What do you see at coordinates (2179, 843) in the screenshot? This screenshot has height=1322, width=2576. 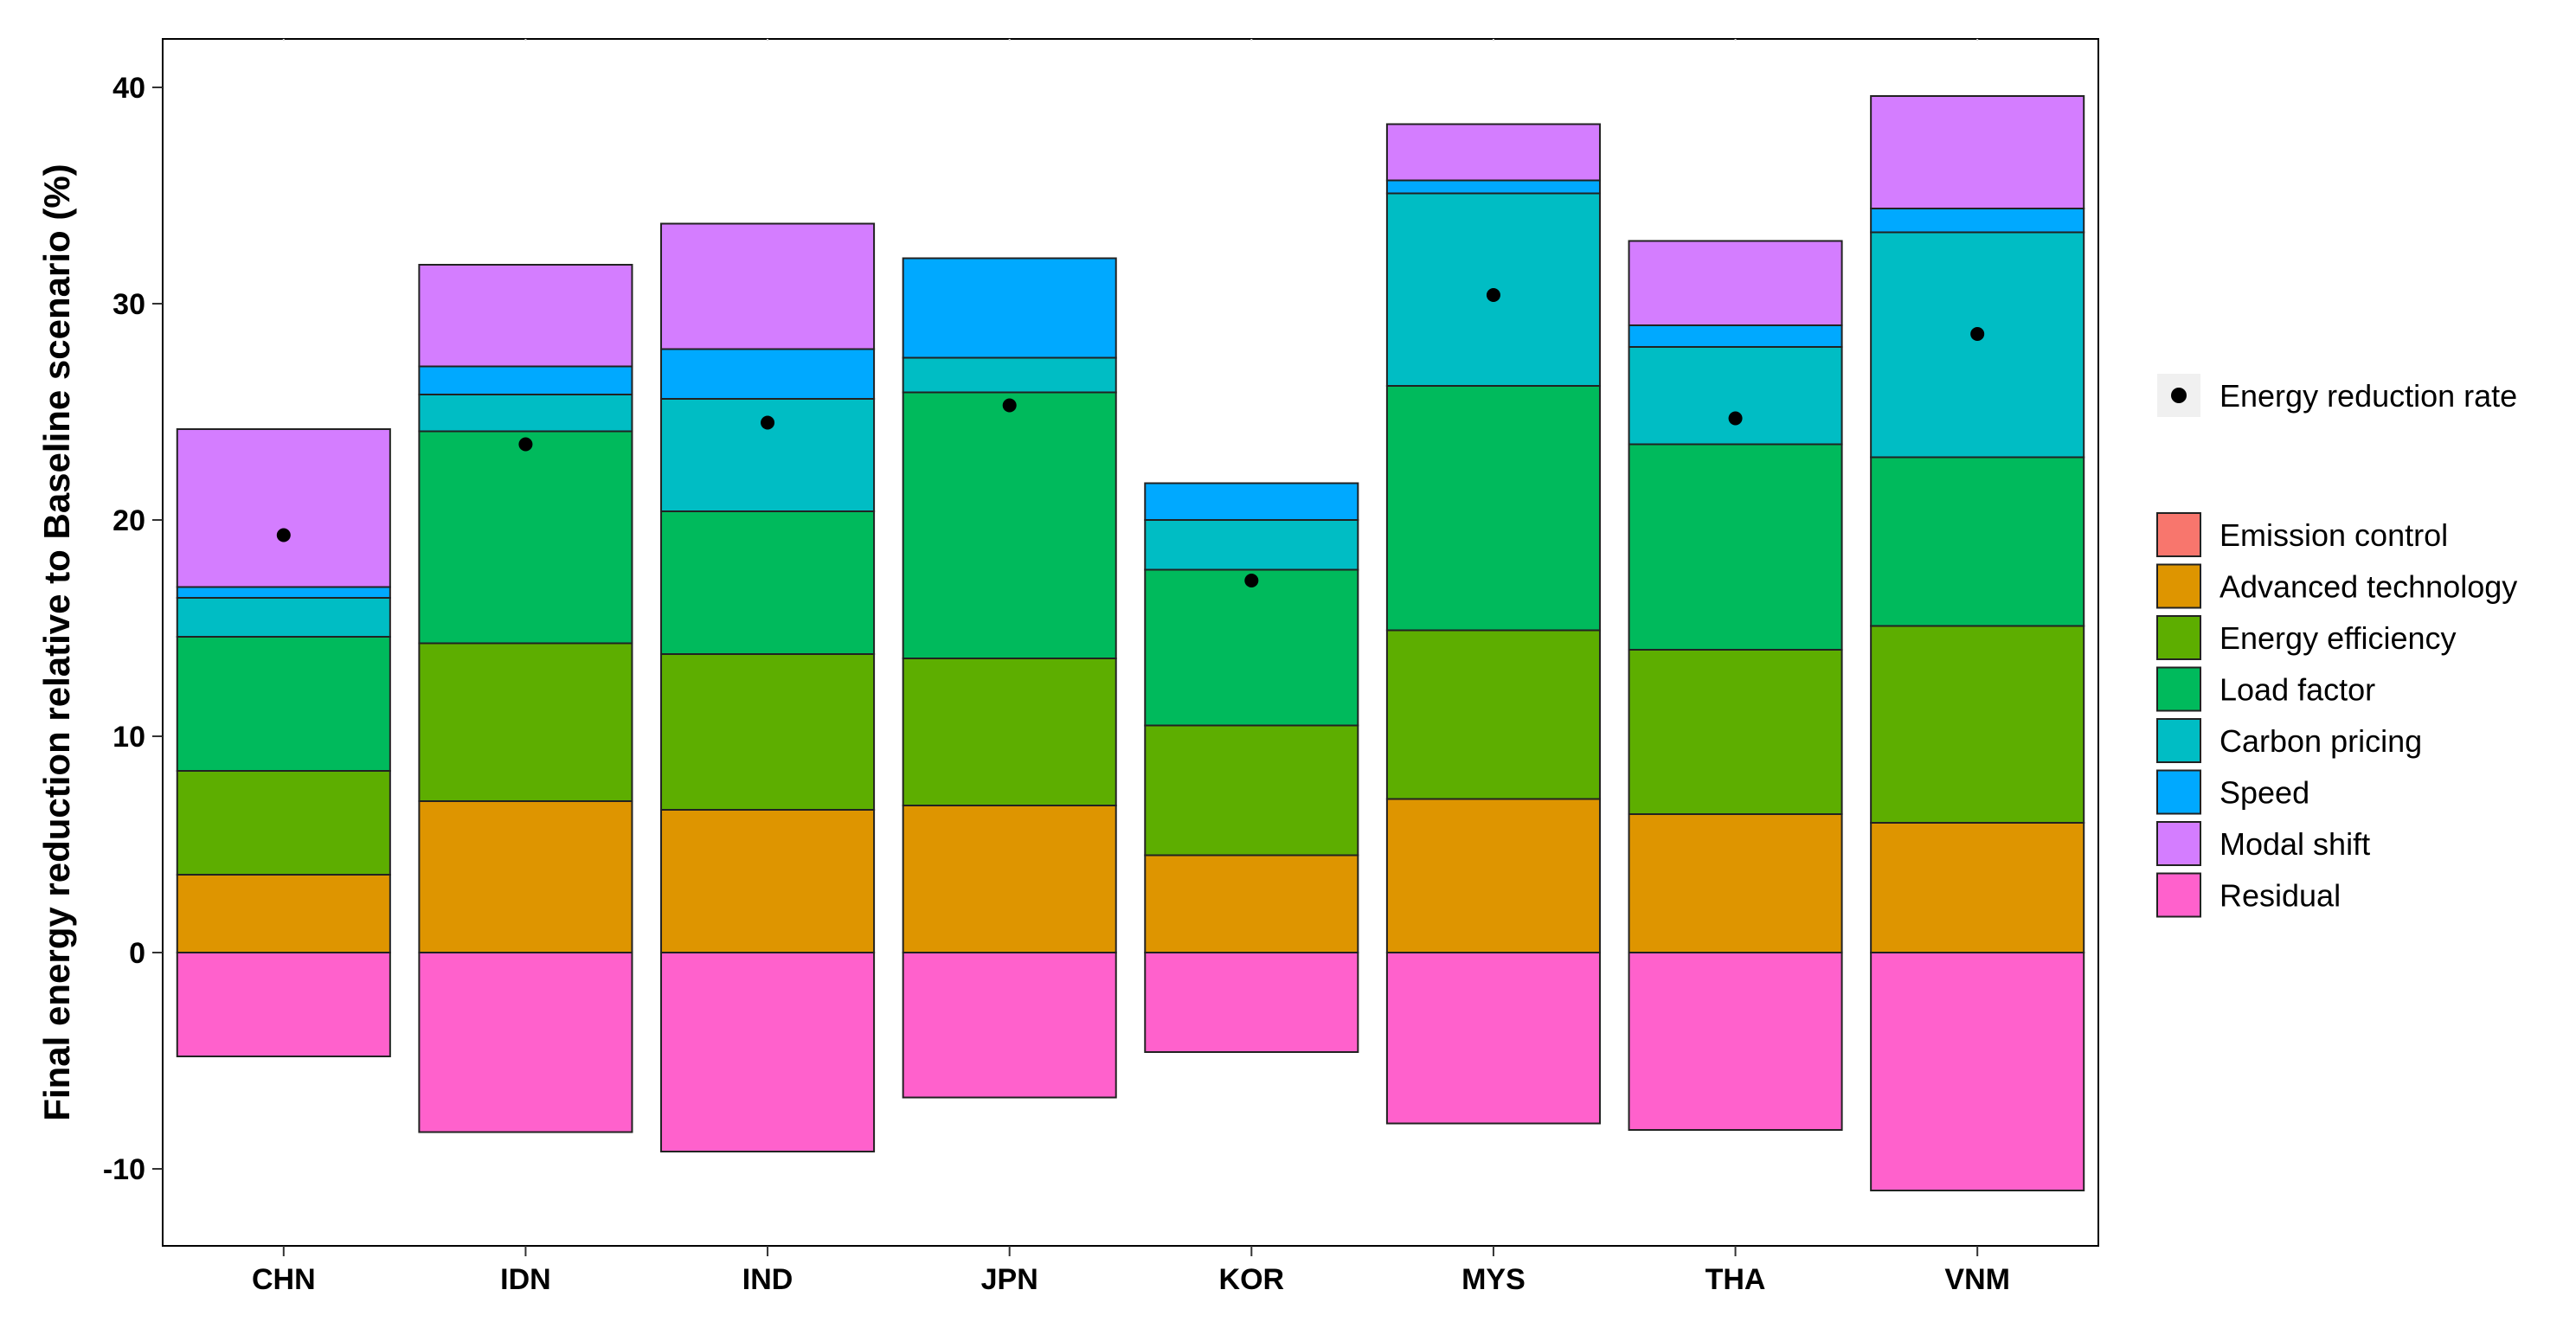 I see `legend-swatch-modal-shift` at bounding box center [2179, 843].